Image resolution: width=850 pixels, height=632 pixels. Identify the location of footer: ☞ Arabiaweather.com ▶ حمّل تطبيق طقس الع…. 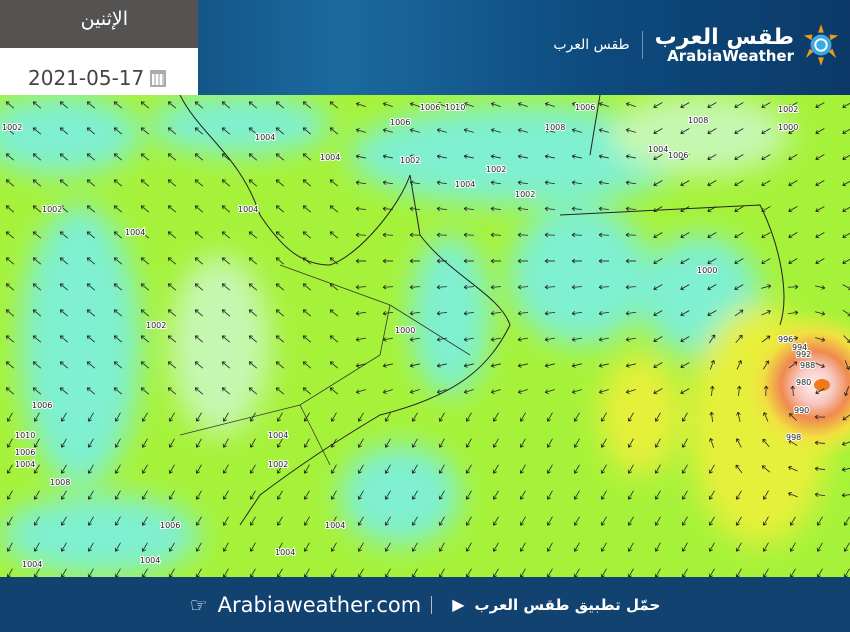
(425, 604).